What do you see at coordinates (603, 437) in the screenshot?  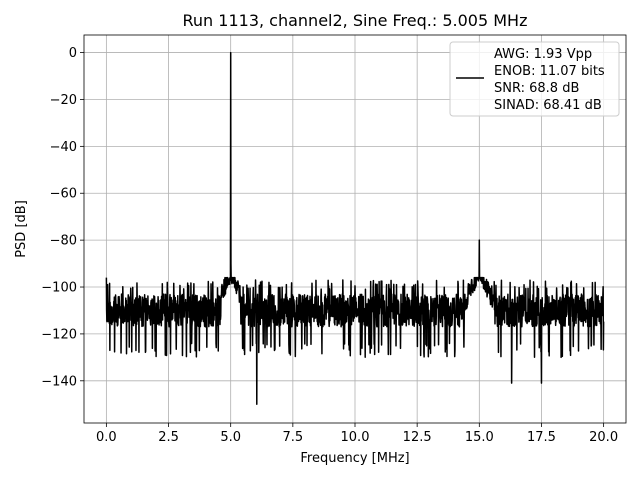 I see `x-tick-label: 20.0` at bounding box center [603, 437].